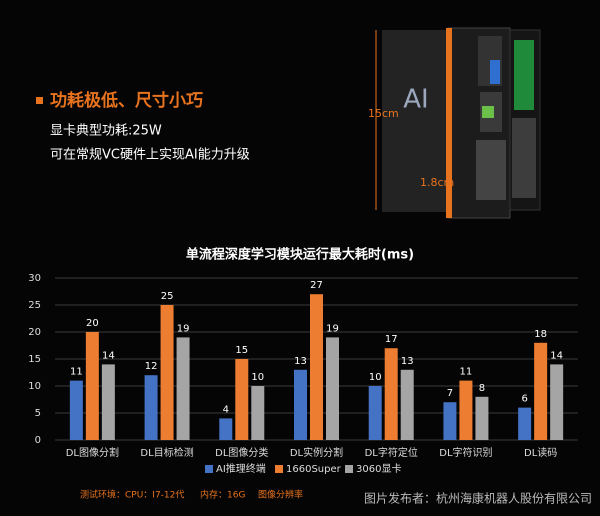 Image resolution: width=600 pixels, height=516 pixels. Describe the element at coordinates (415, 100) in the screenshot. I see `device-logo: AI` at that location.